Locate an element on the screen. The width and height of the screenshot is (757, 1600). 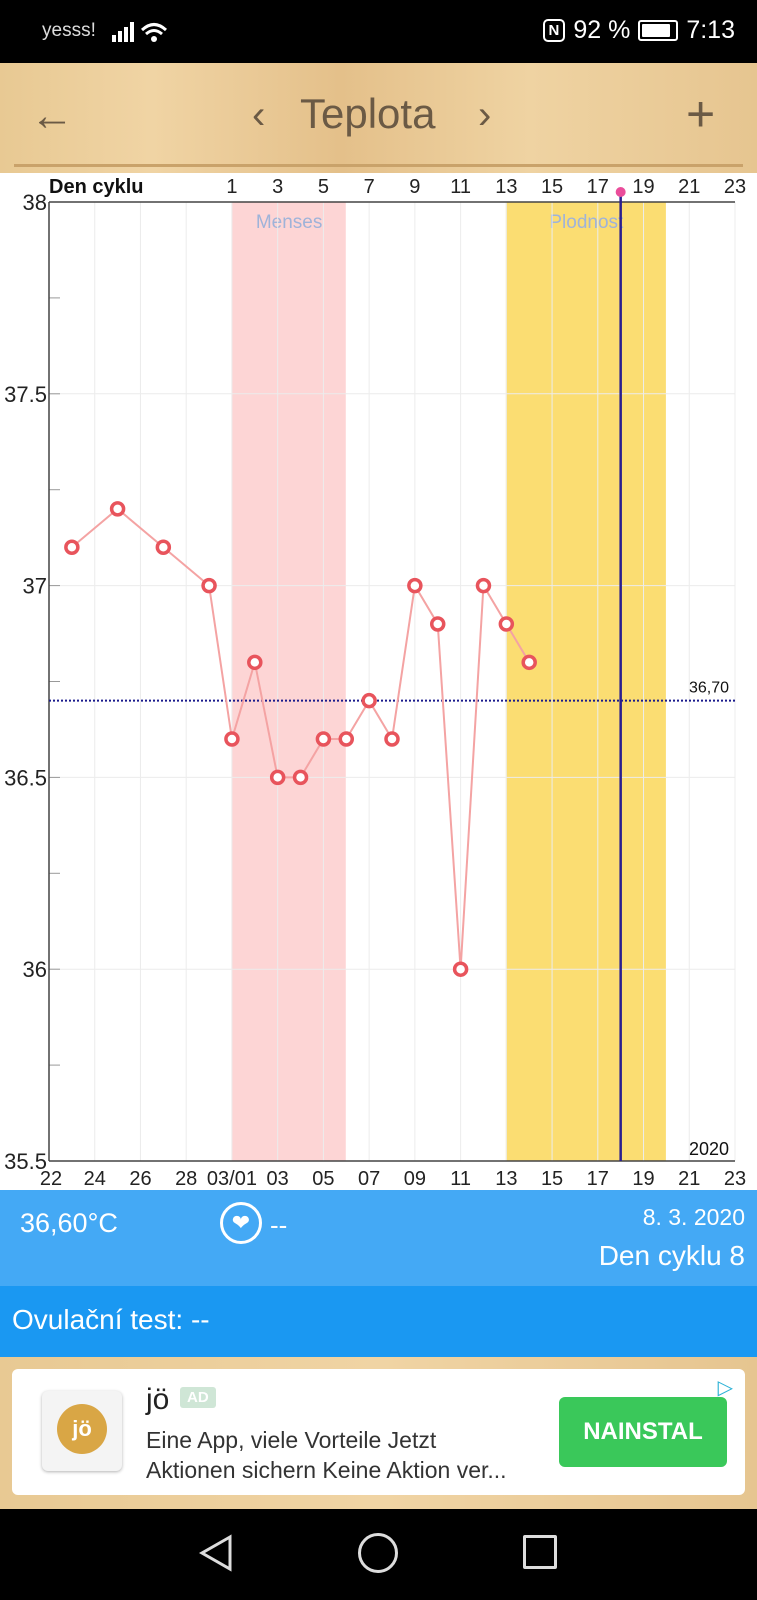
plus-icon: + is located at coordinates (701, 114).